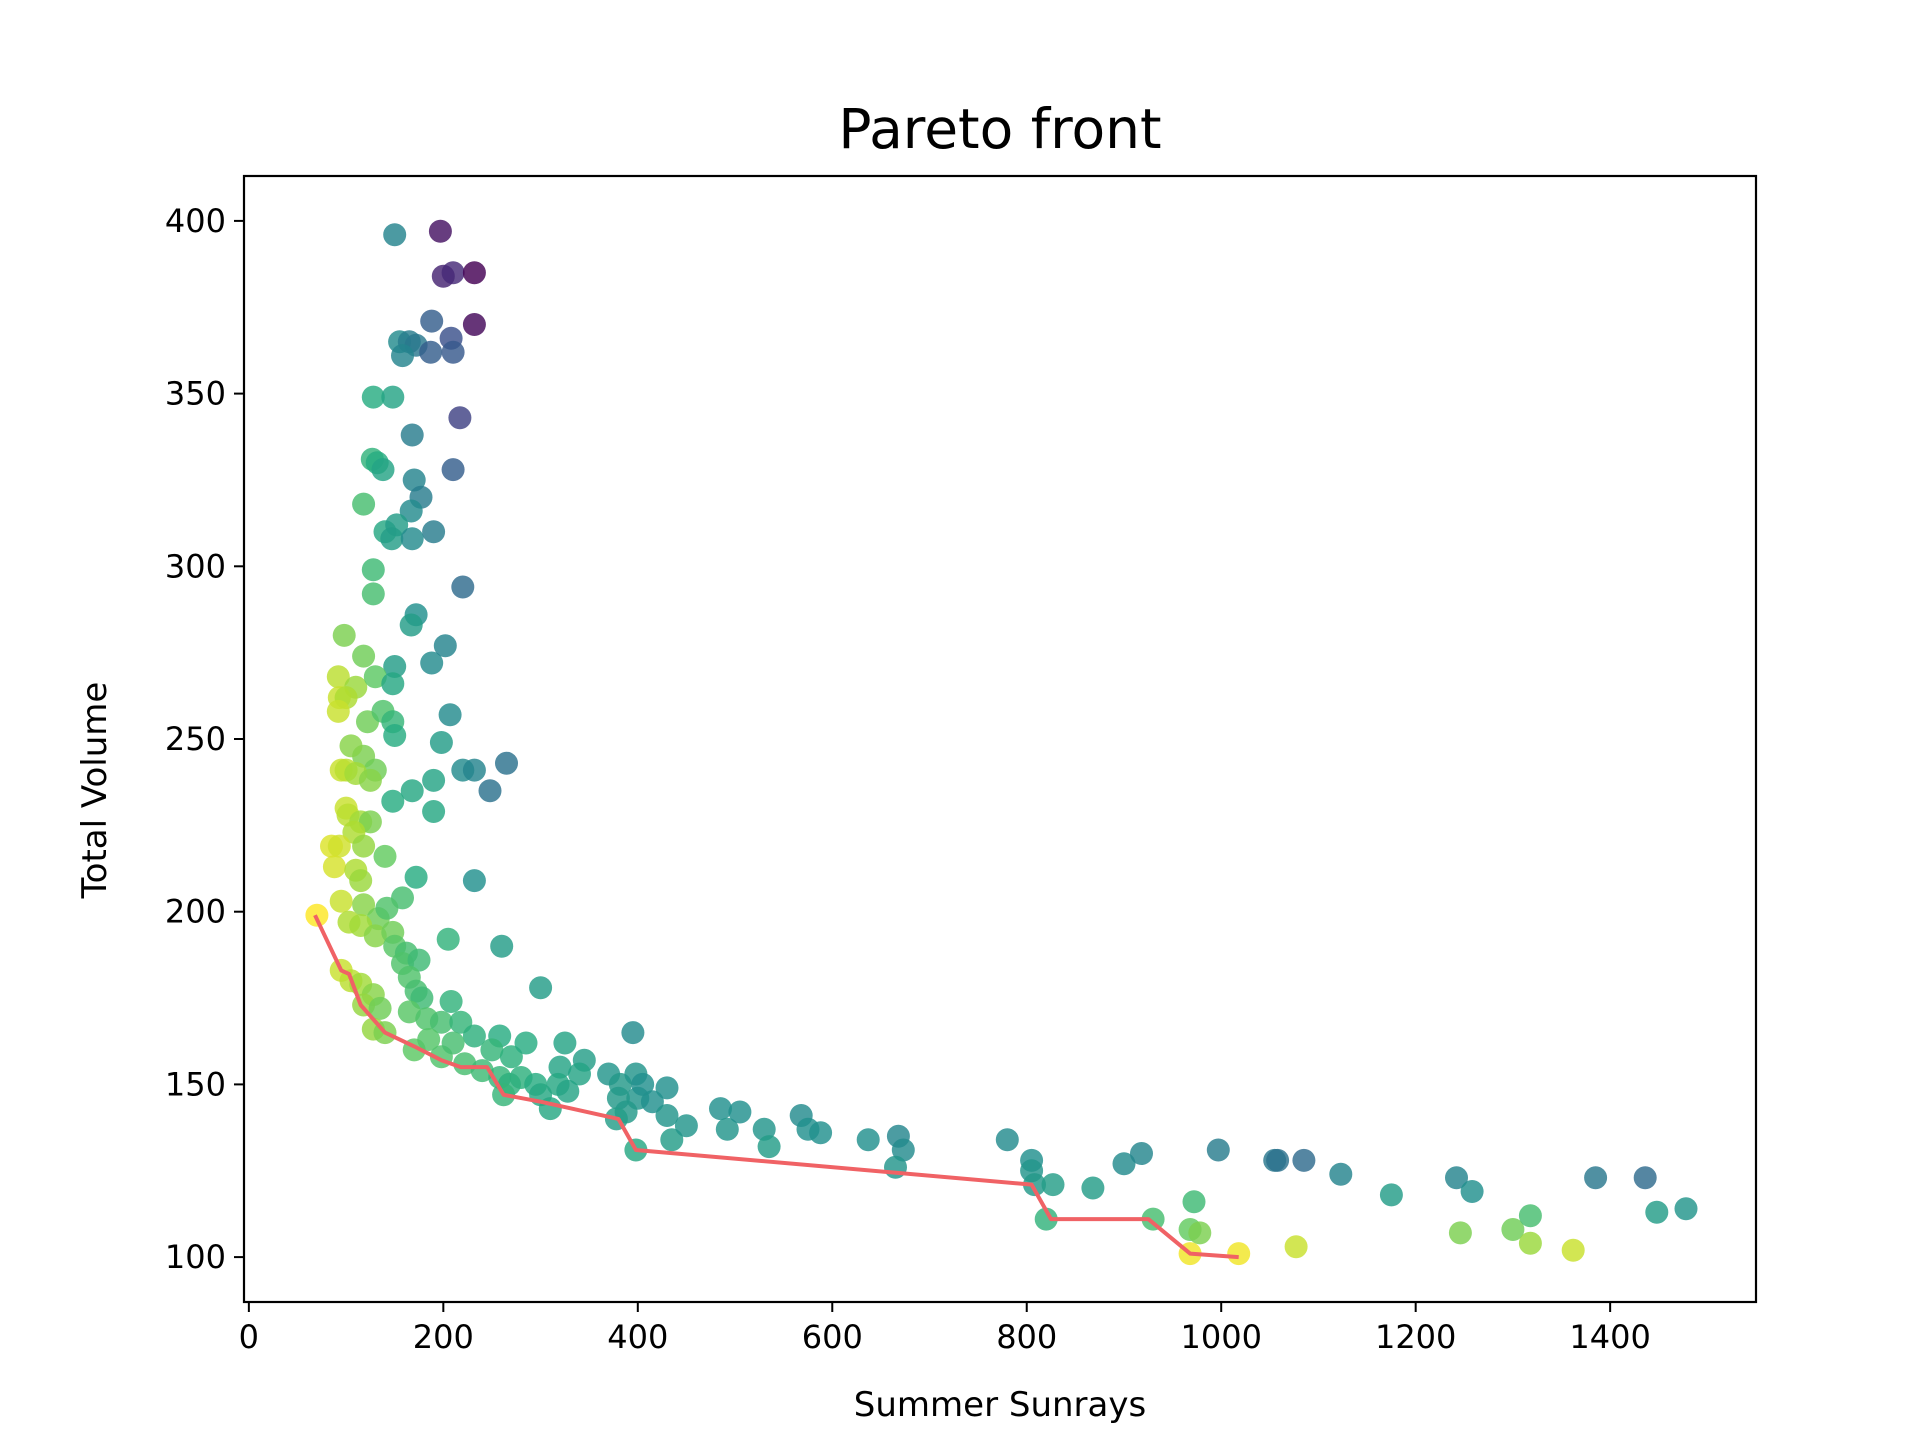 The width and height of the screenshot is (1920, 1440). I want to click on x-tick-label: 1400, so click(1609, 1337).